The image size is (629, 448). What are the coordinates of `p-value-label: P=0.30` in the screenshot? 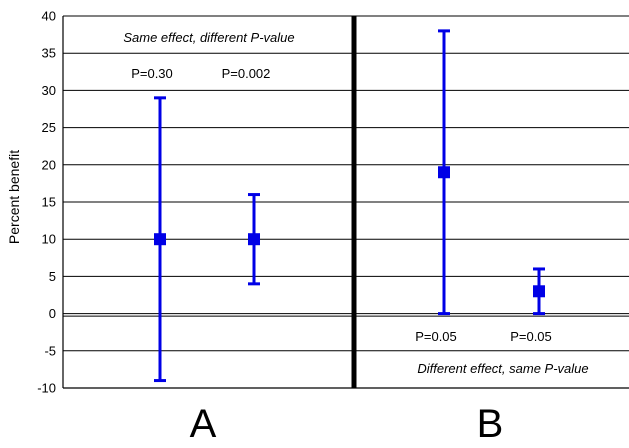 It's located at (152, 73).